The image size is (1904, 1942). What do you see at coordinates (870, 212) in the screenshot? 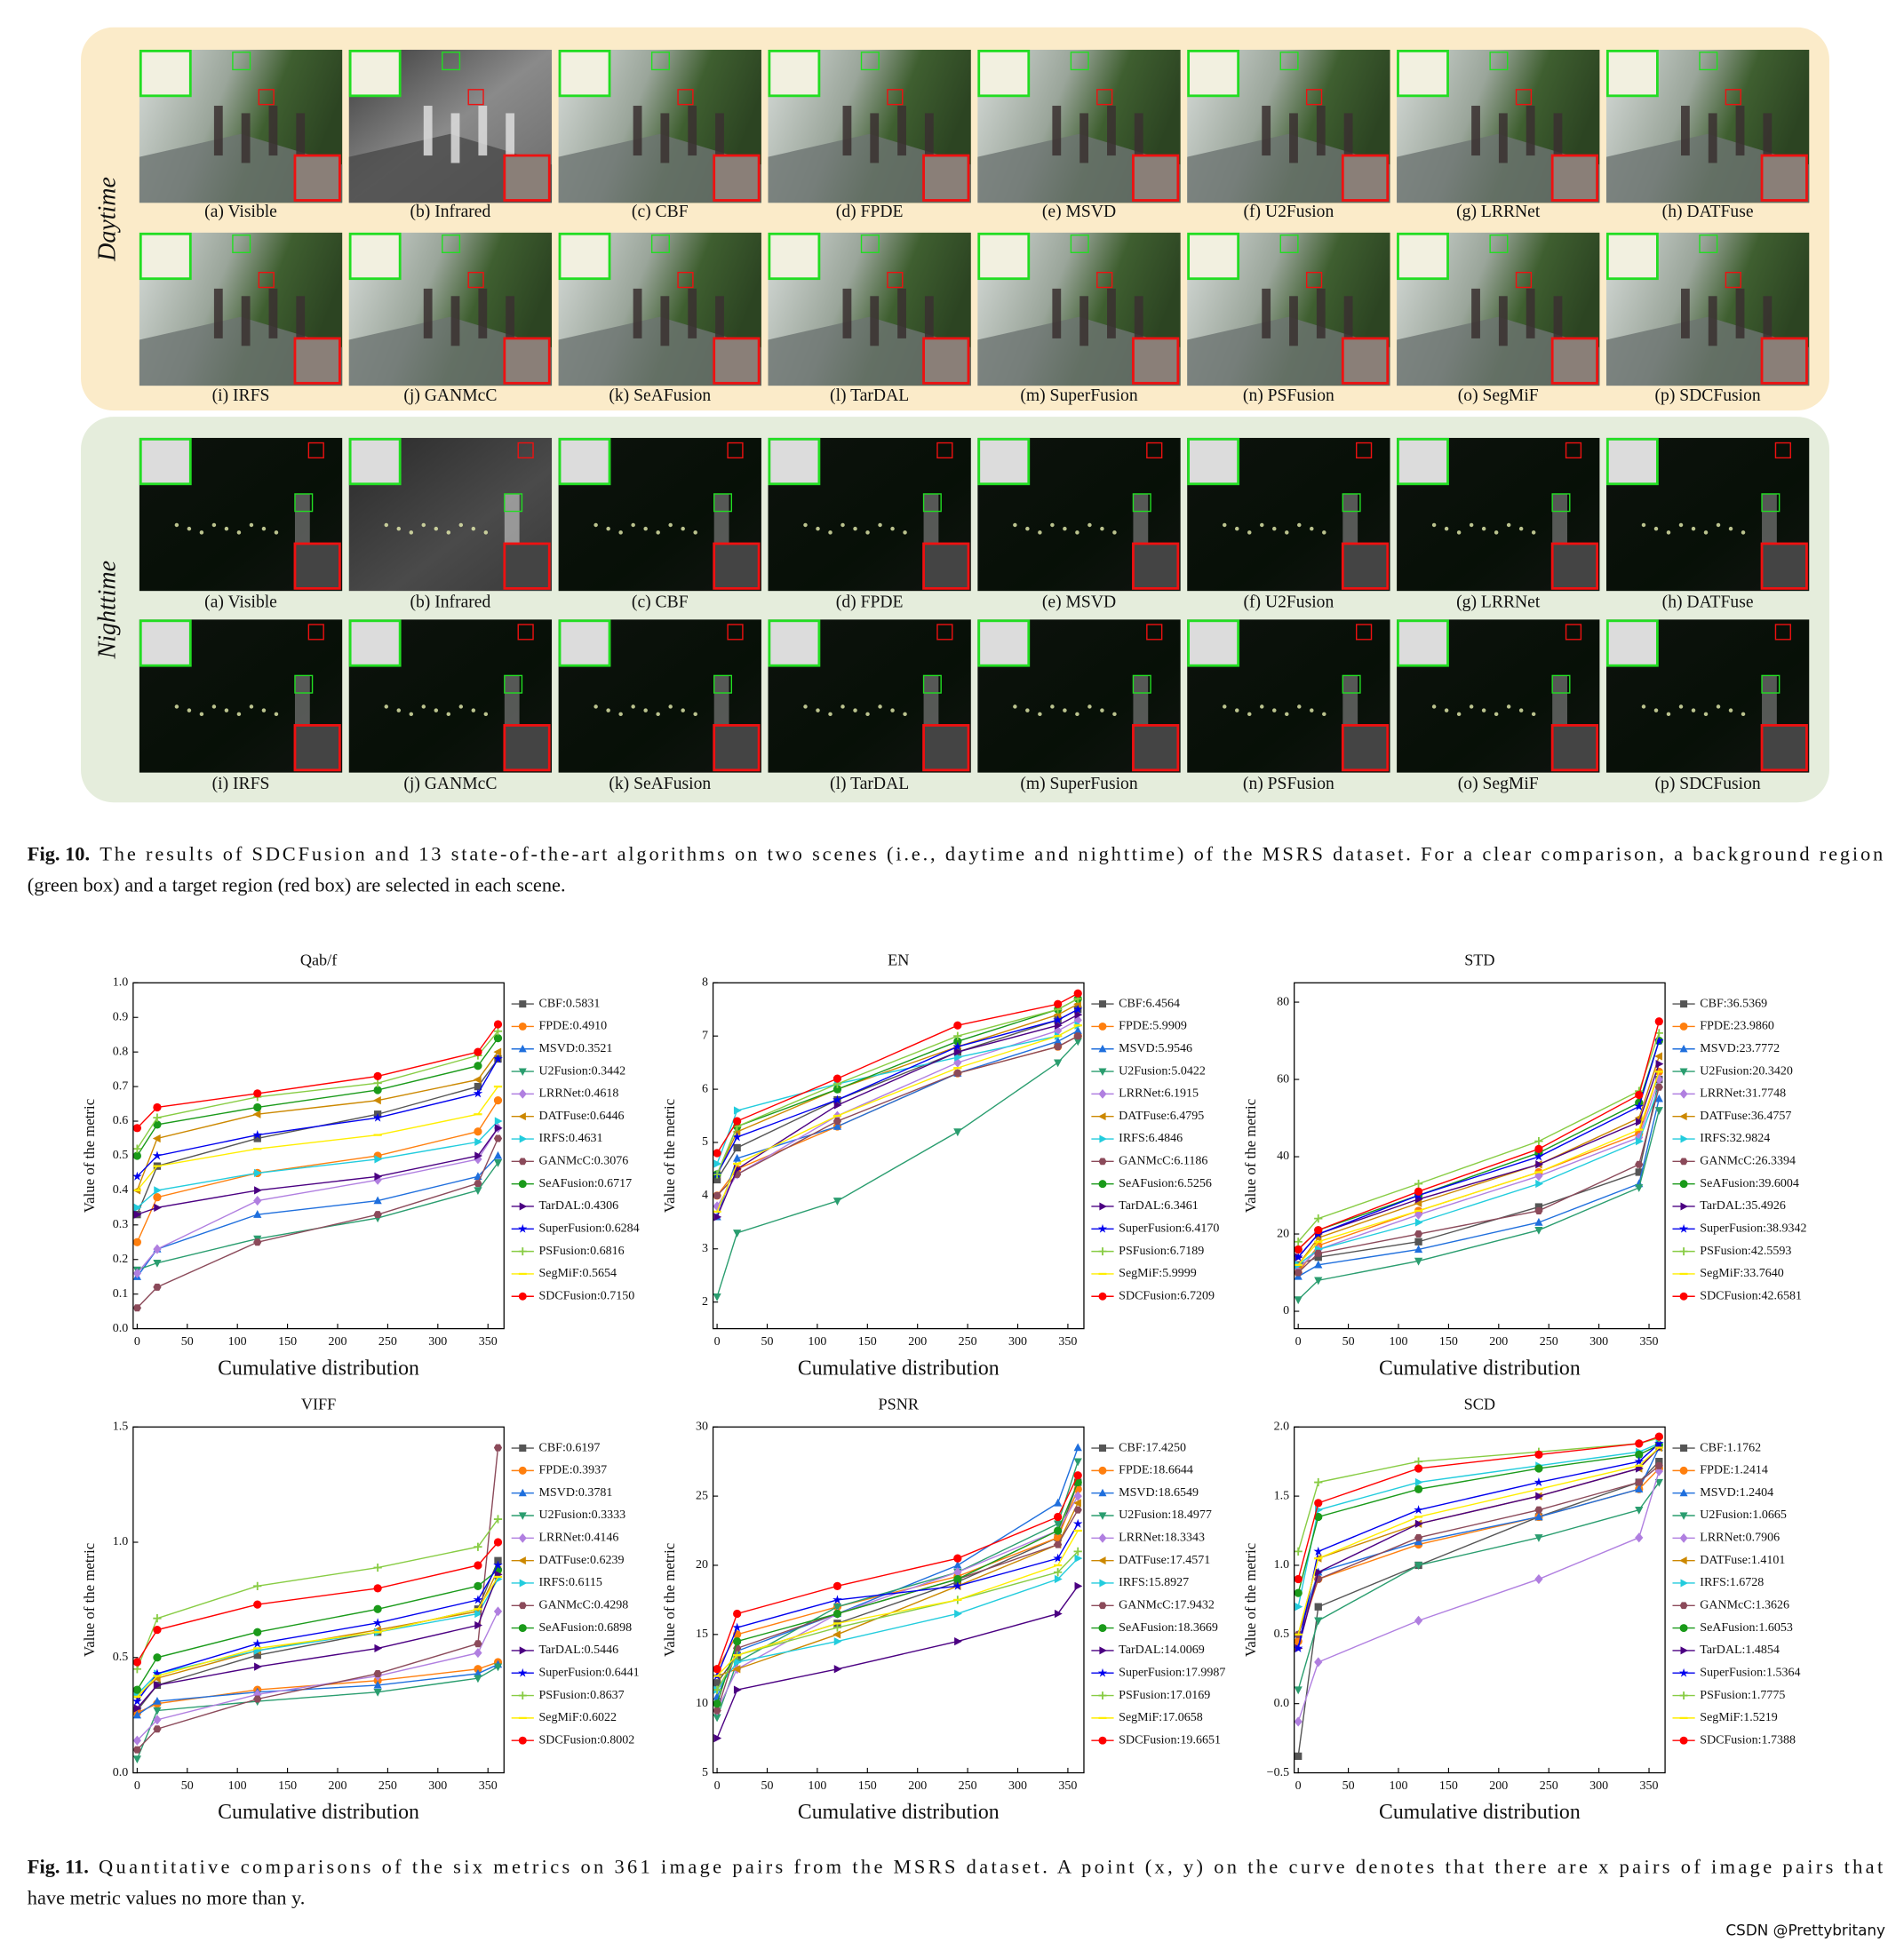
I see `panel-label: (d) FPDE` at bounding box center [870, 212].